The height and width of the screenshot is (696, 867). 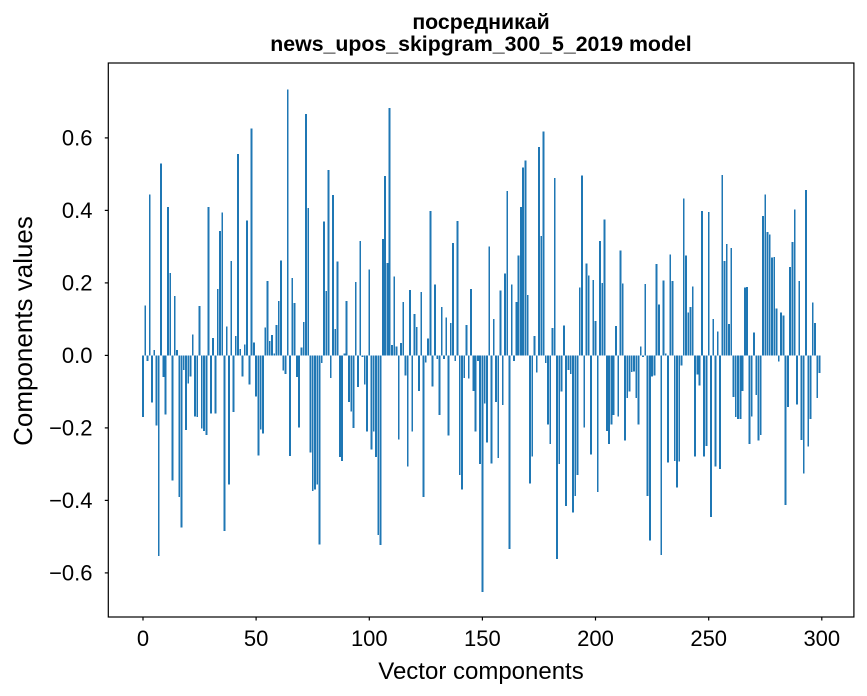 I want to click on svg-text: 0.2, so click(x=77, y=282).